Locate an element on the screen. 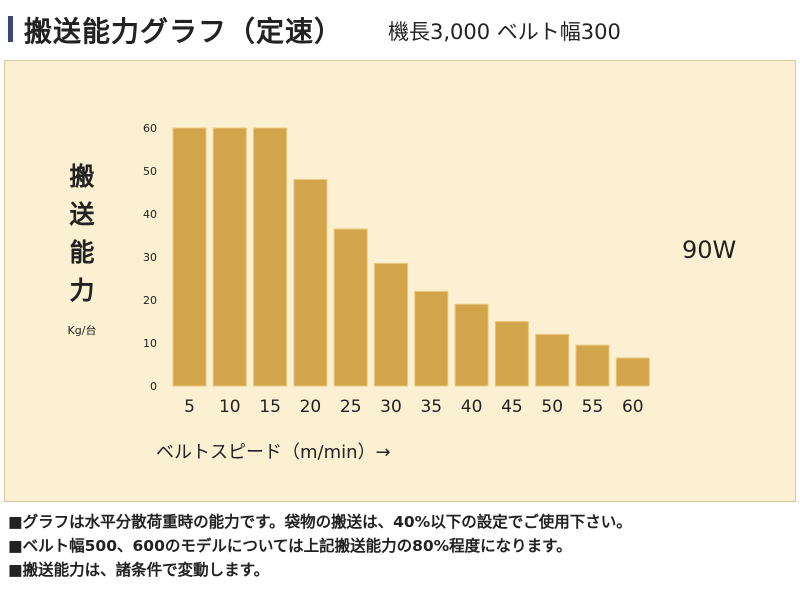 Image resolution: width=800 pixels, height=600 pixels. y-axis-unit: Kg/台 is located at coordinates (82, 330).